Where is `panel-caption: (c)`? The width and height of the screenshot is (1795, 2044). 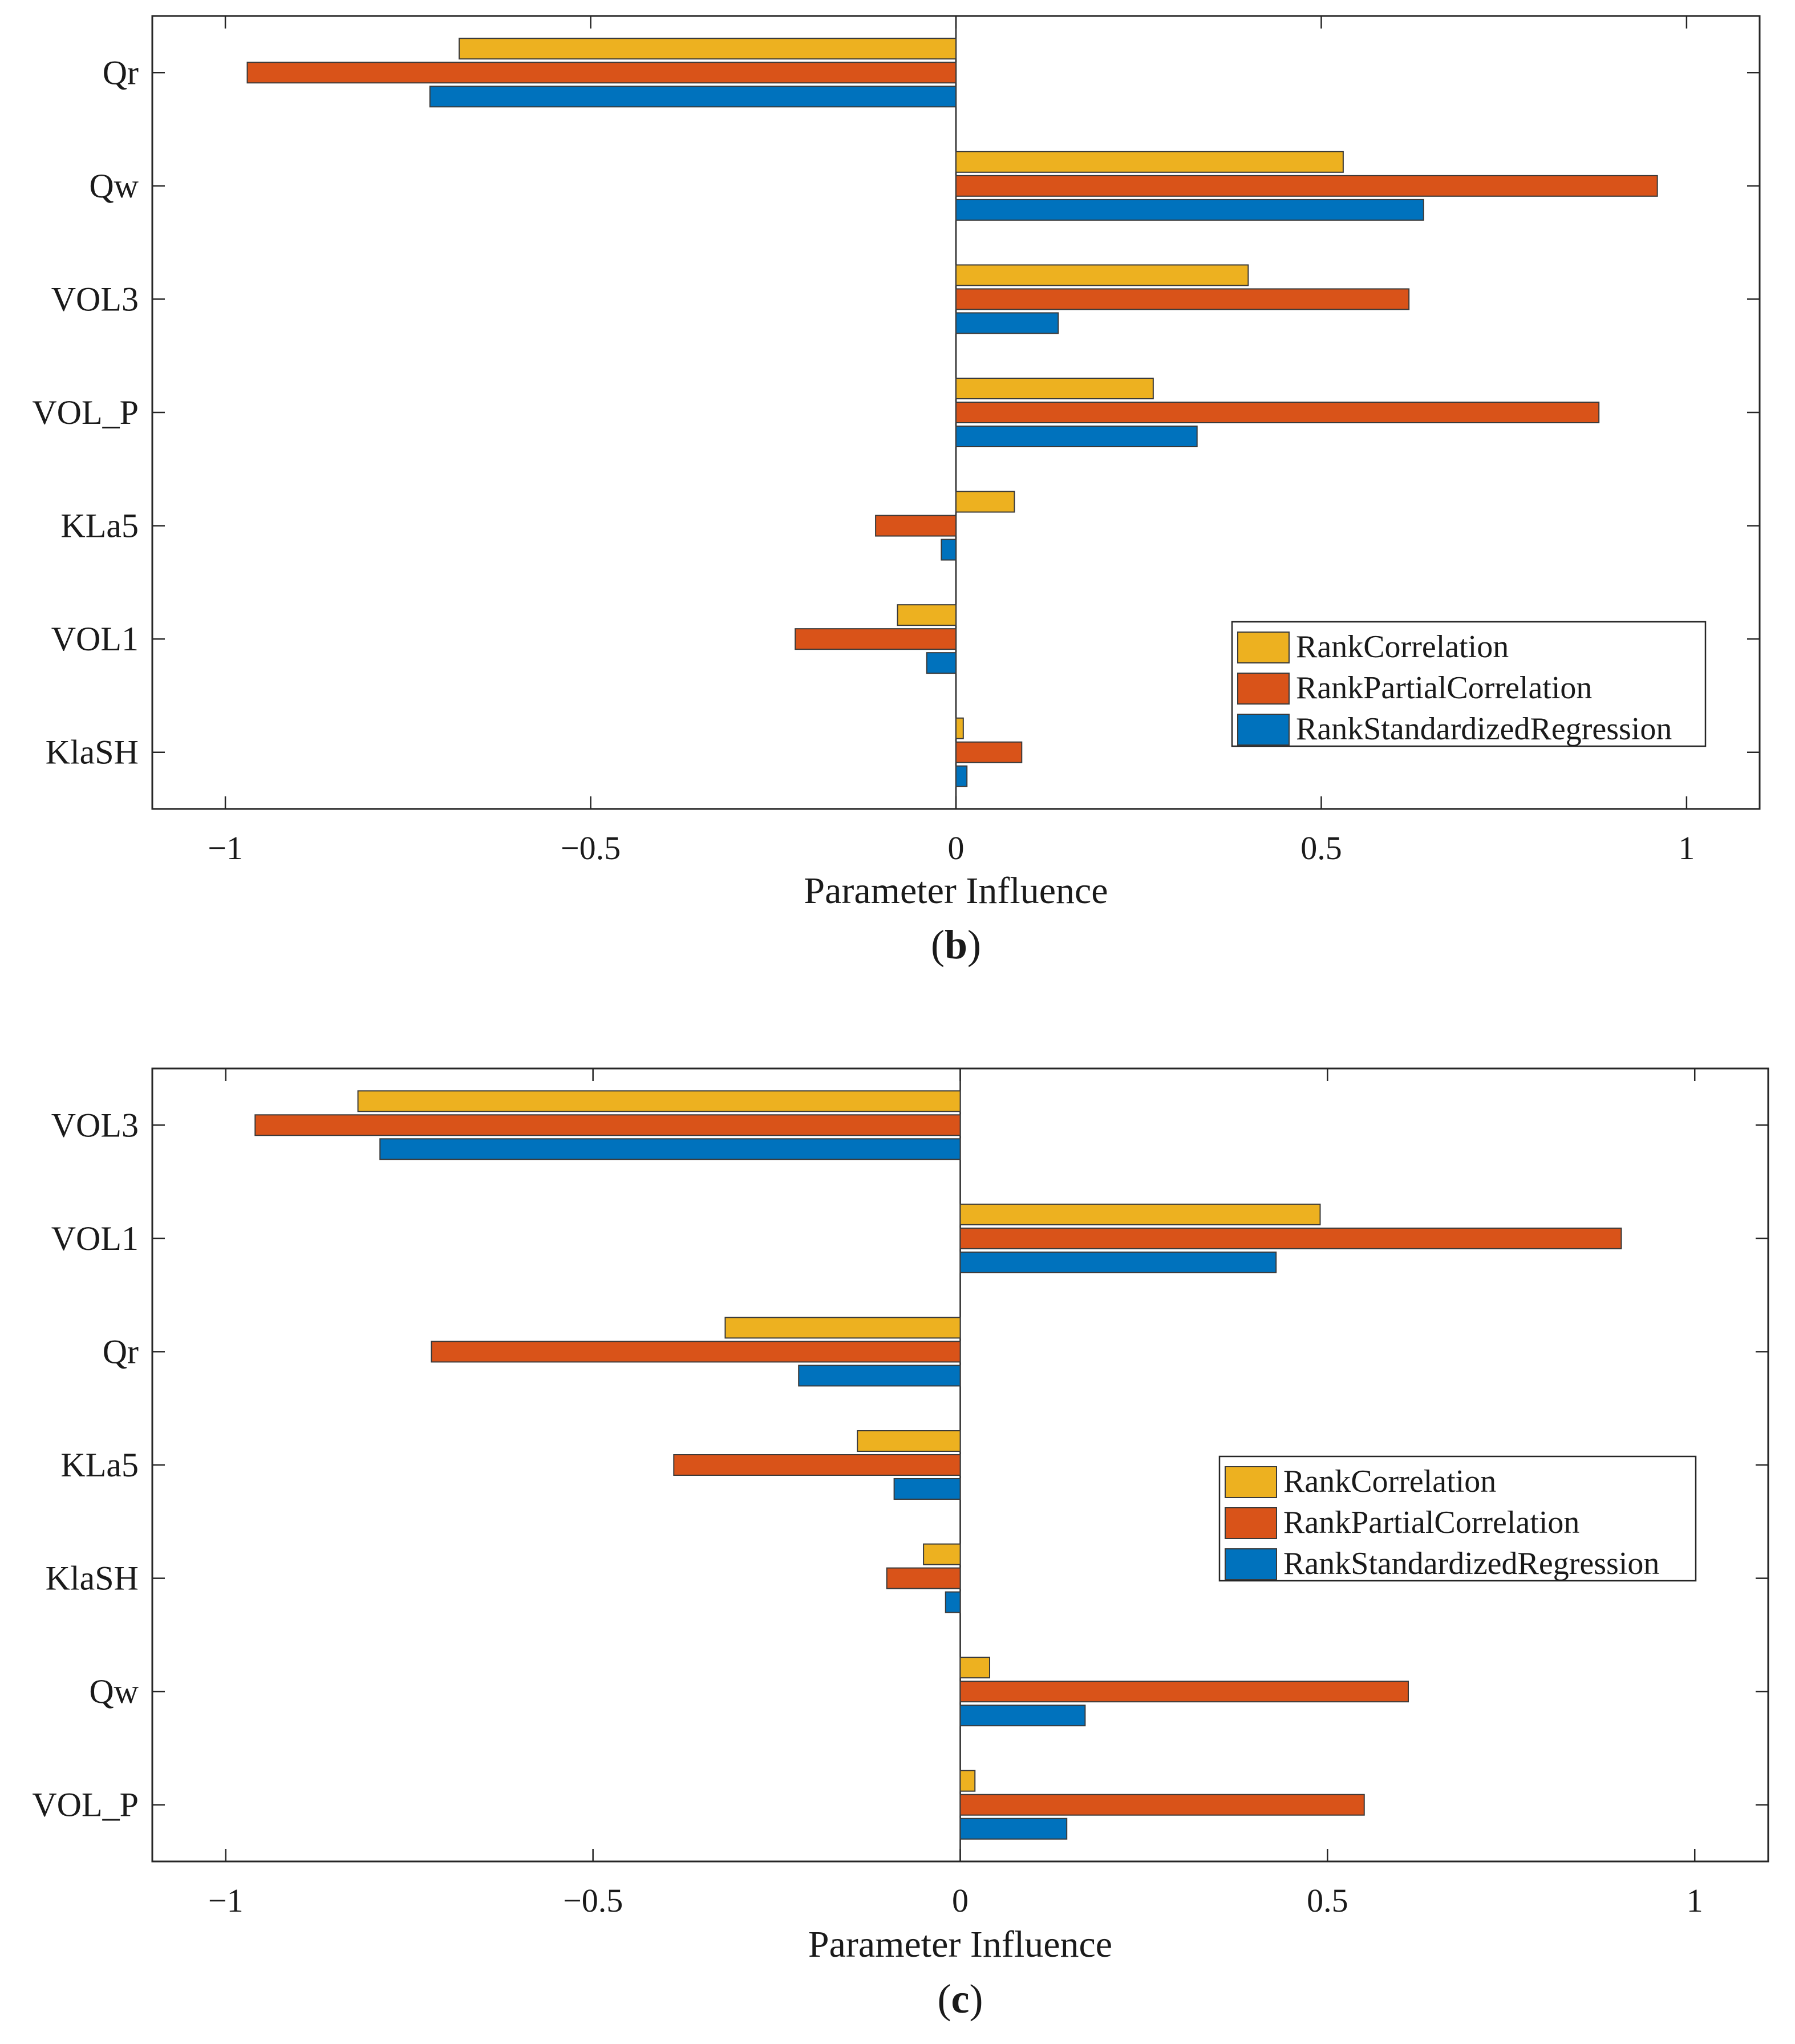 panel-caption: (c) is located at coordinates (960, 1999).